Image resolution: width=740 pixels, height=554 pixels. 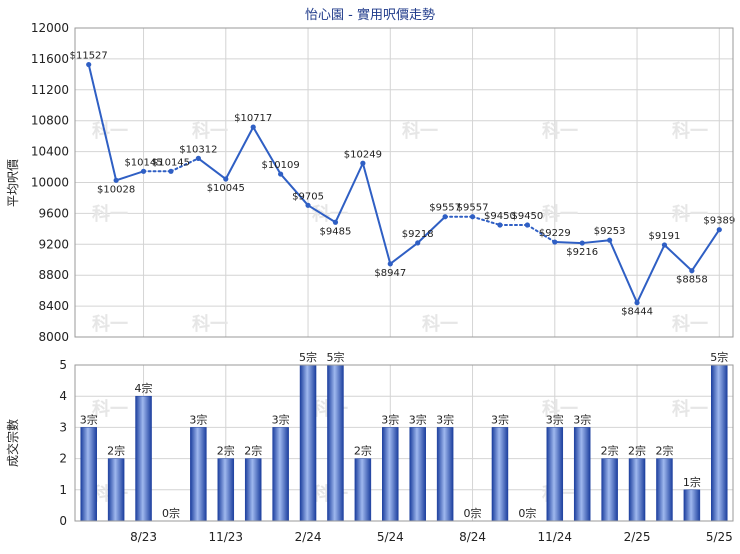 What do you see at coordinates (144, 388) in the screenshot?
I see `bar-value-label: 4宗` at bounding box center [144, 388].